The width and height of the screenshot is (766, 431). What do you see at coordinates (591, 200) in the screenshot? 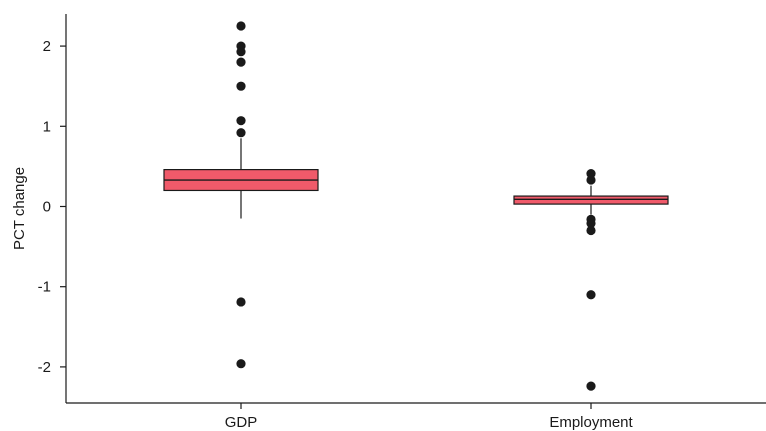
I see `iqr-box` at bounding box center [591, 200].